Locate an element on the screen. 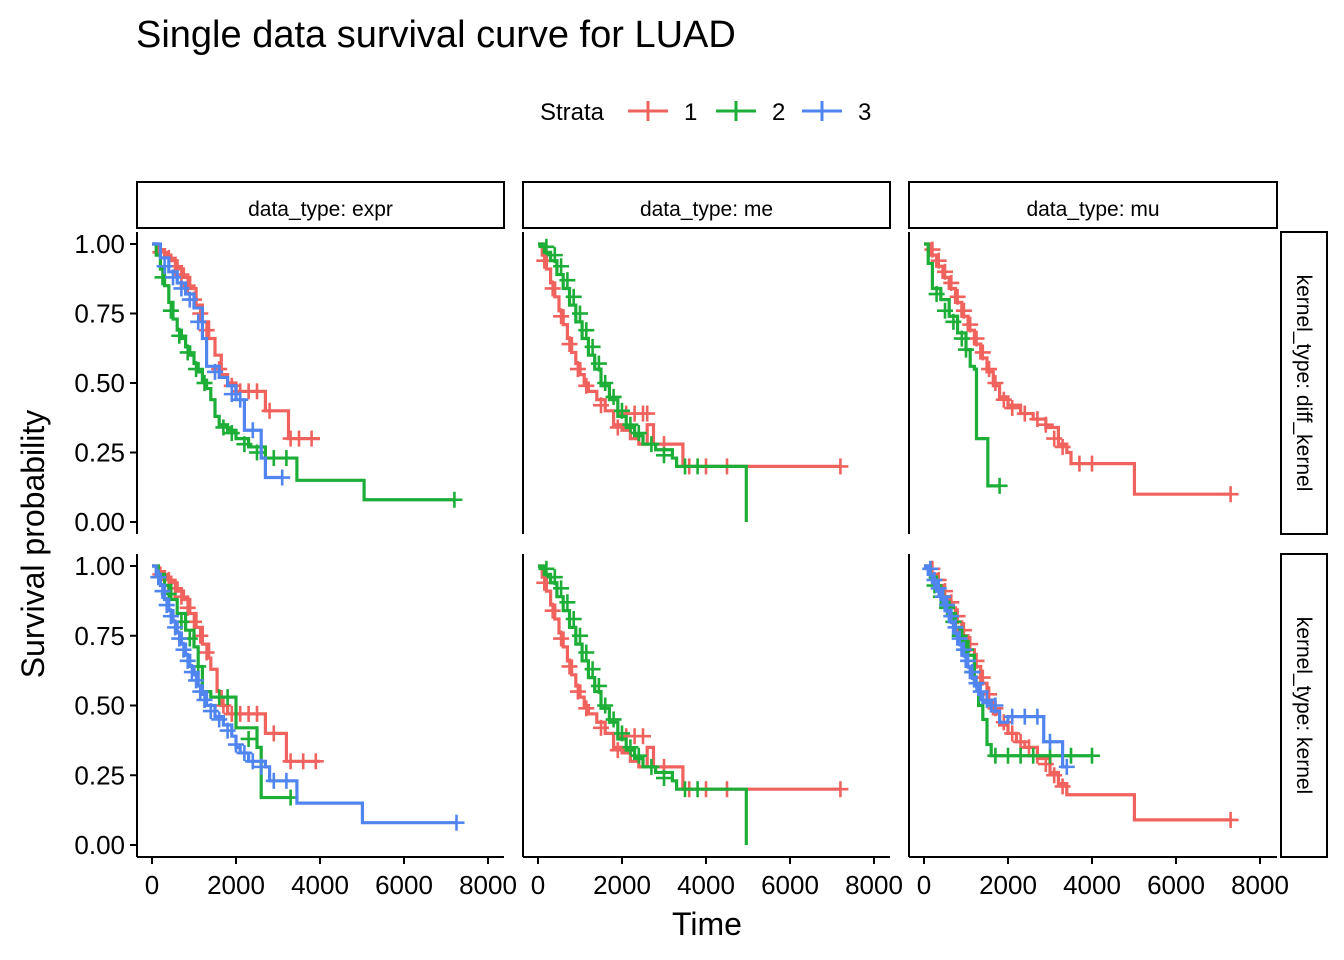 This screenshot has width=1344, height=960. x-tick-label-col-0-3: 6000 is located at coordinates (404, 885).